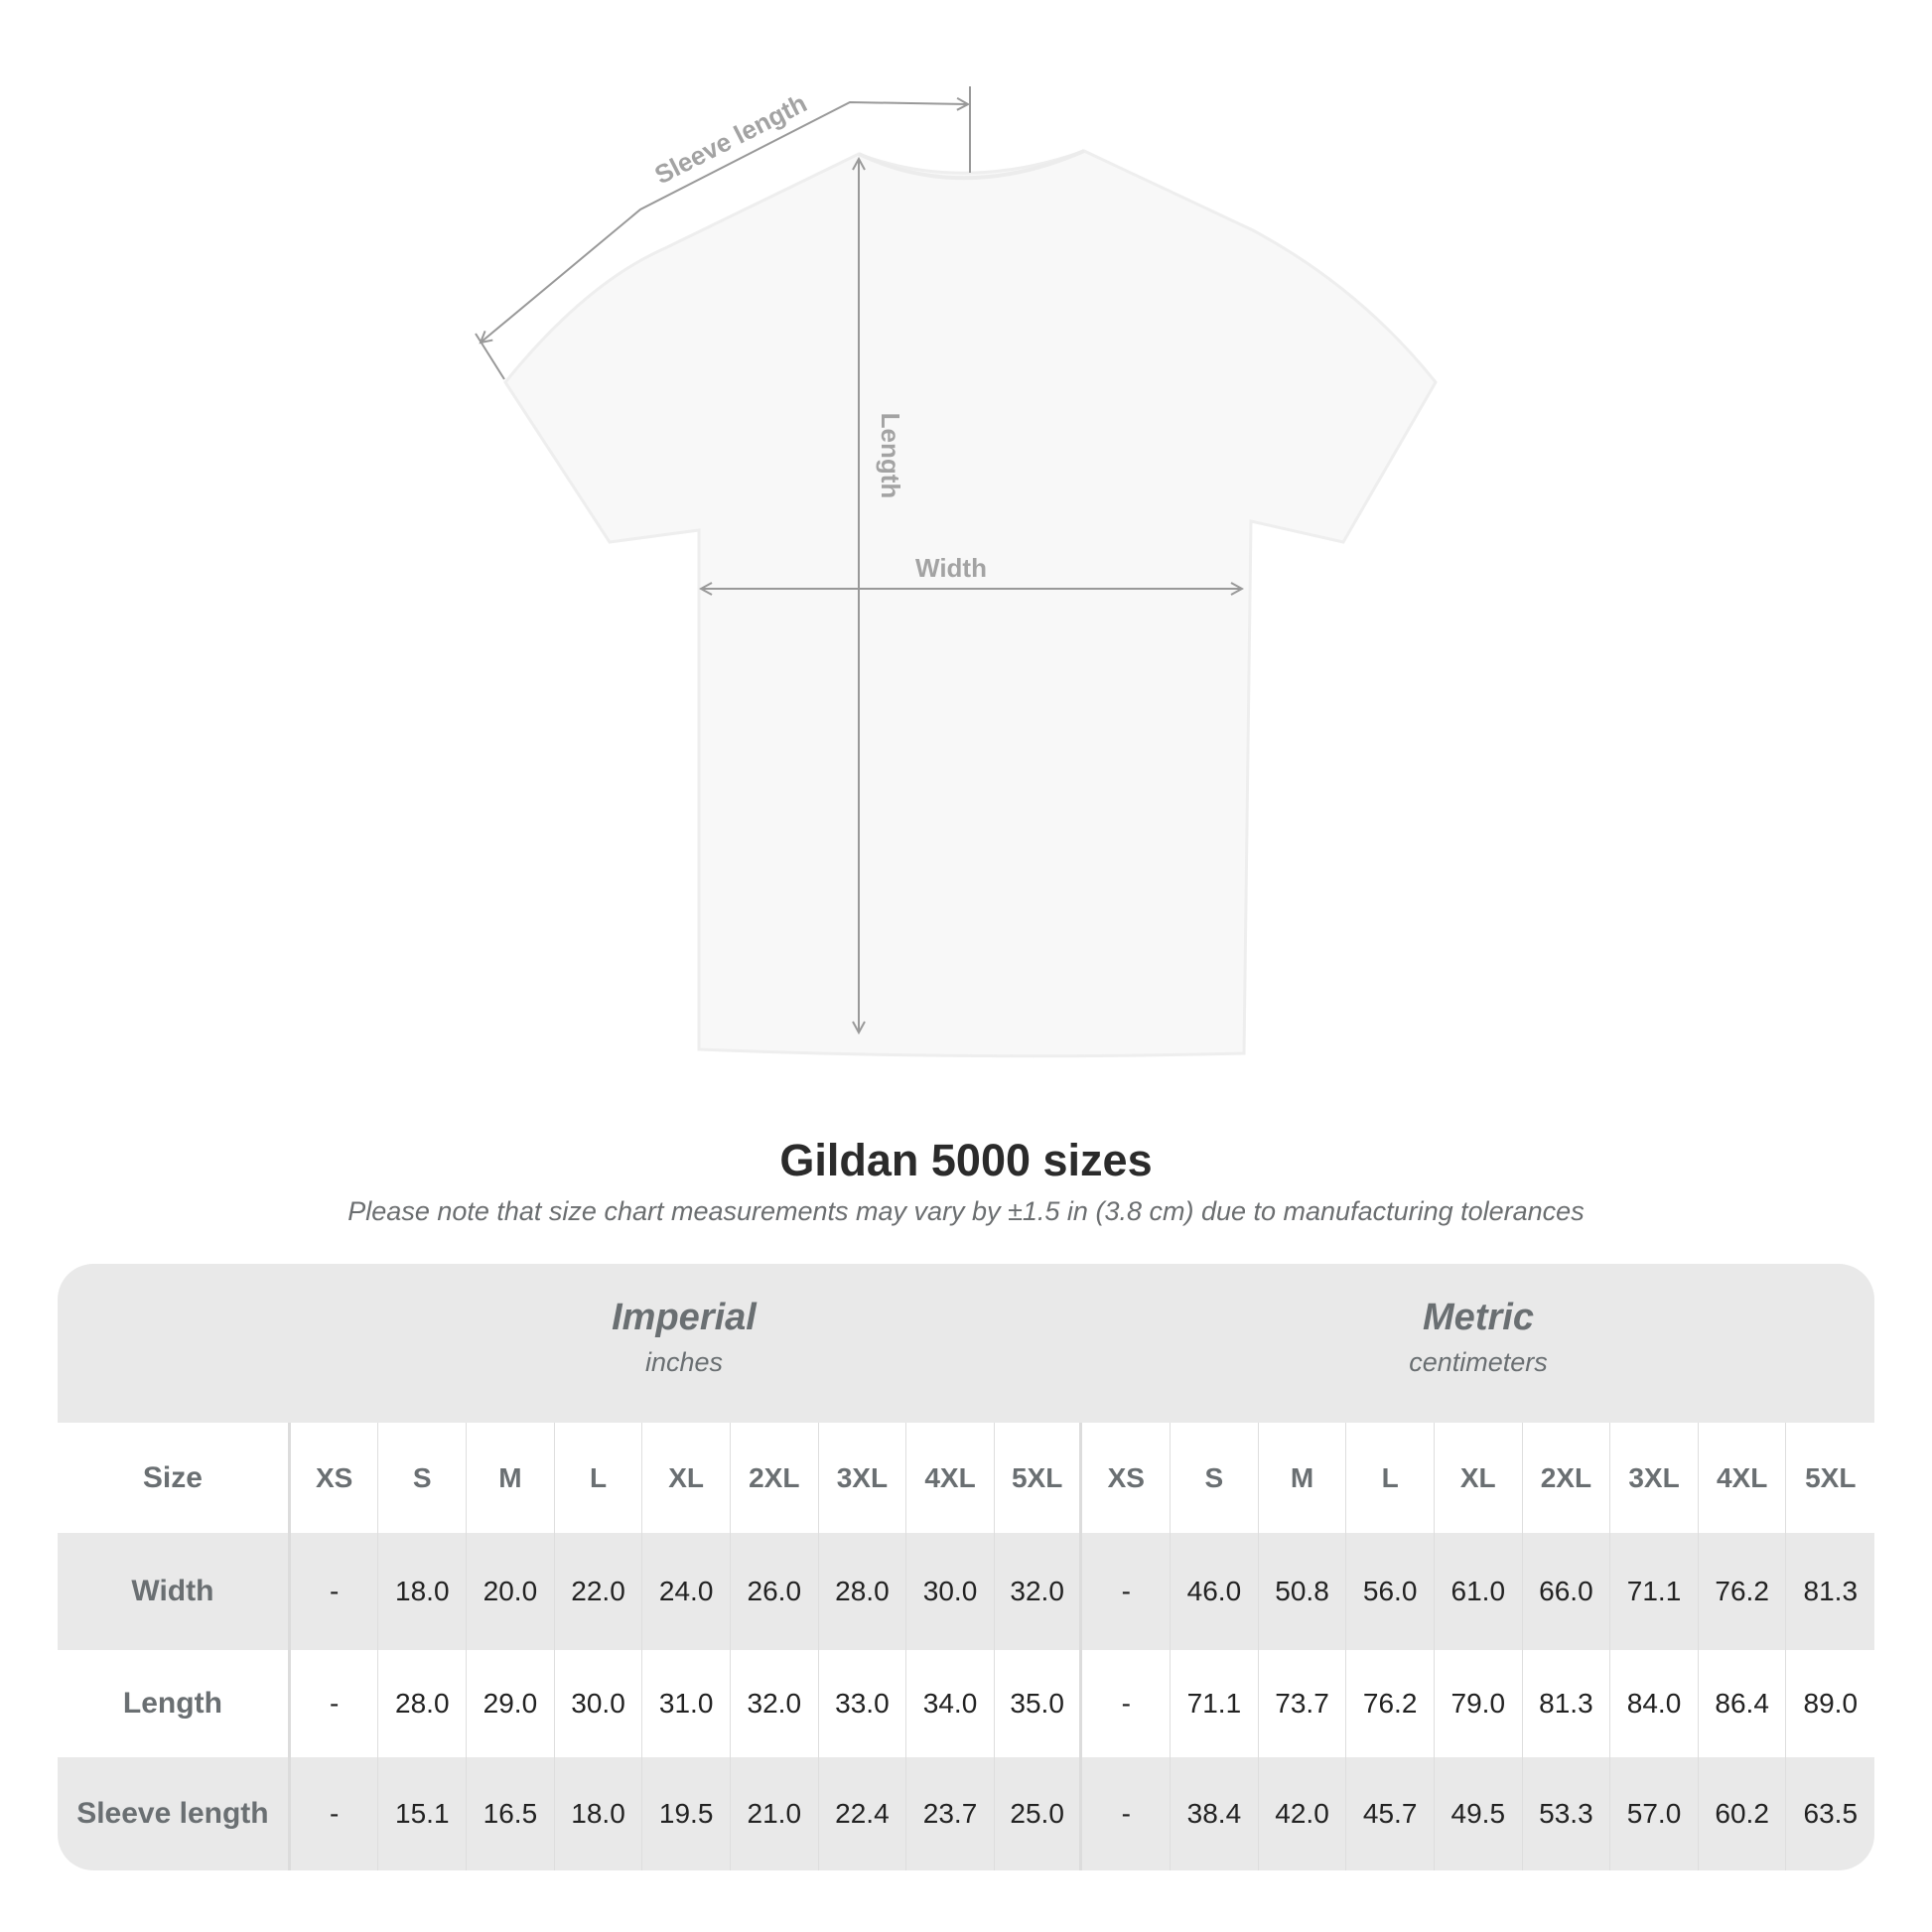  What do you see at coordinates (174, 1814) in the screenshot?
I see `row-label: Sleeve length` at bounding box center [174, 1814].